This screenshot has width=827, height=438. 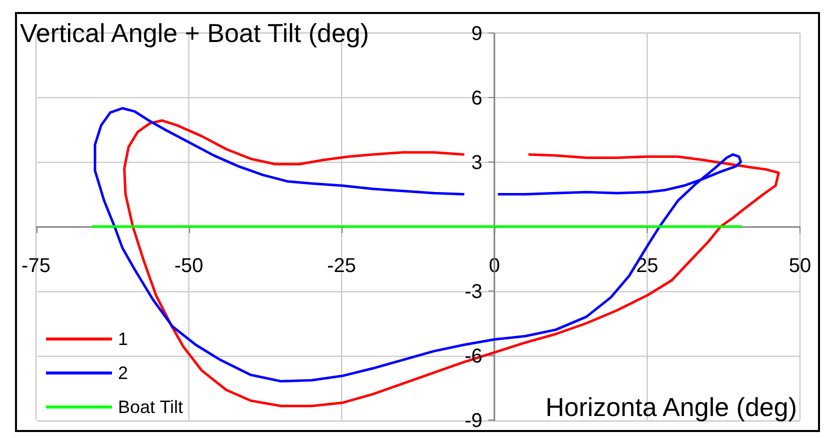 I want to click on y-tick-label: 9, so click(x=476, y=34).